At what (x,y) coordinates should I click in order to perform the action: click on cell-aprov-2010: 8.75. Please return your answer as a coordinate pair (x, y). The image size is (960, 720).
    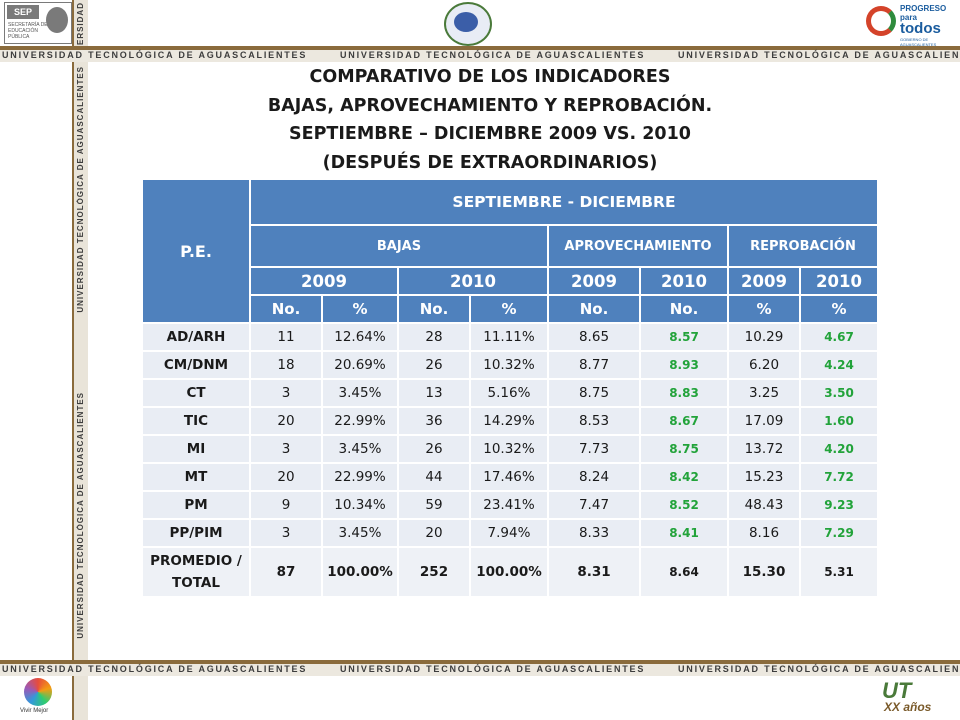
    Looking at the image, I should click on (684, 449).